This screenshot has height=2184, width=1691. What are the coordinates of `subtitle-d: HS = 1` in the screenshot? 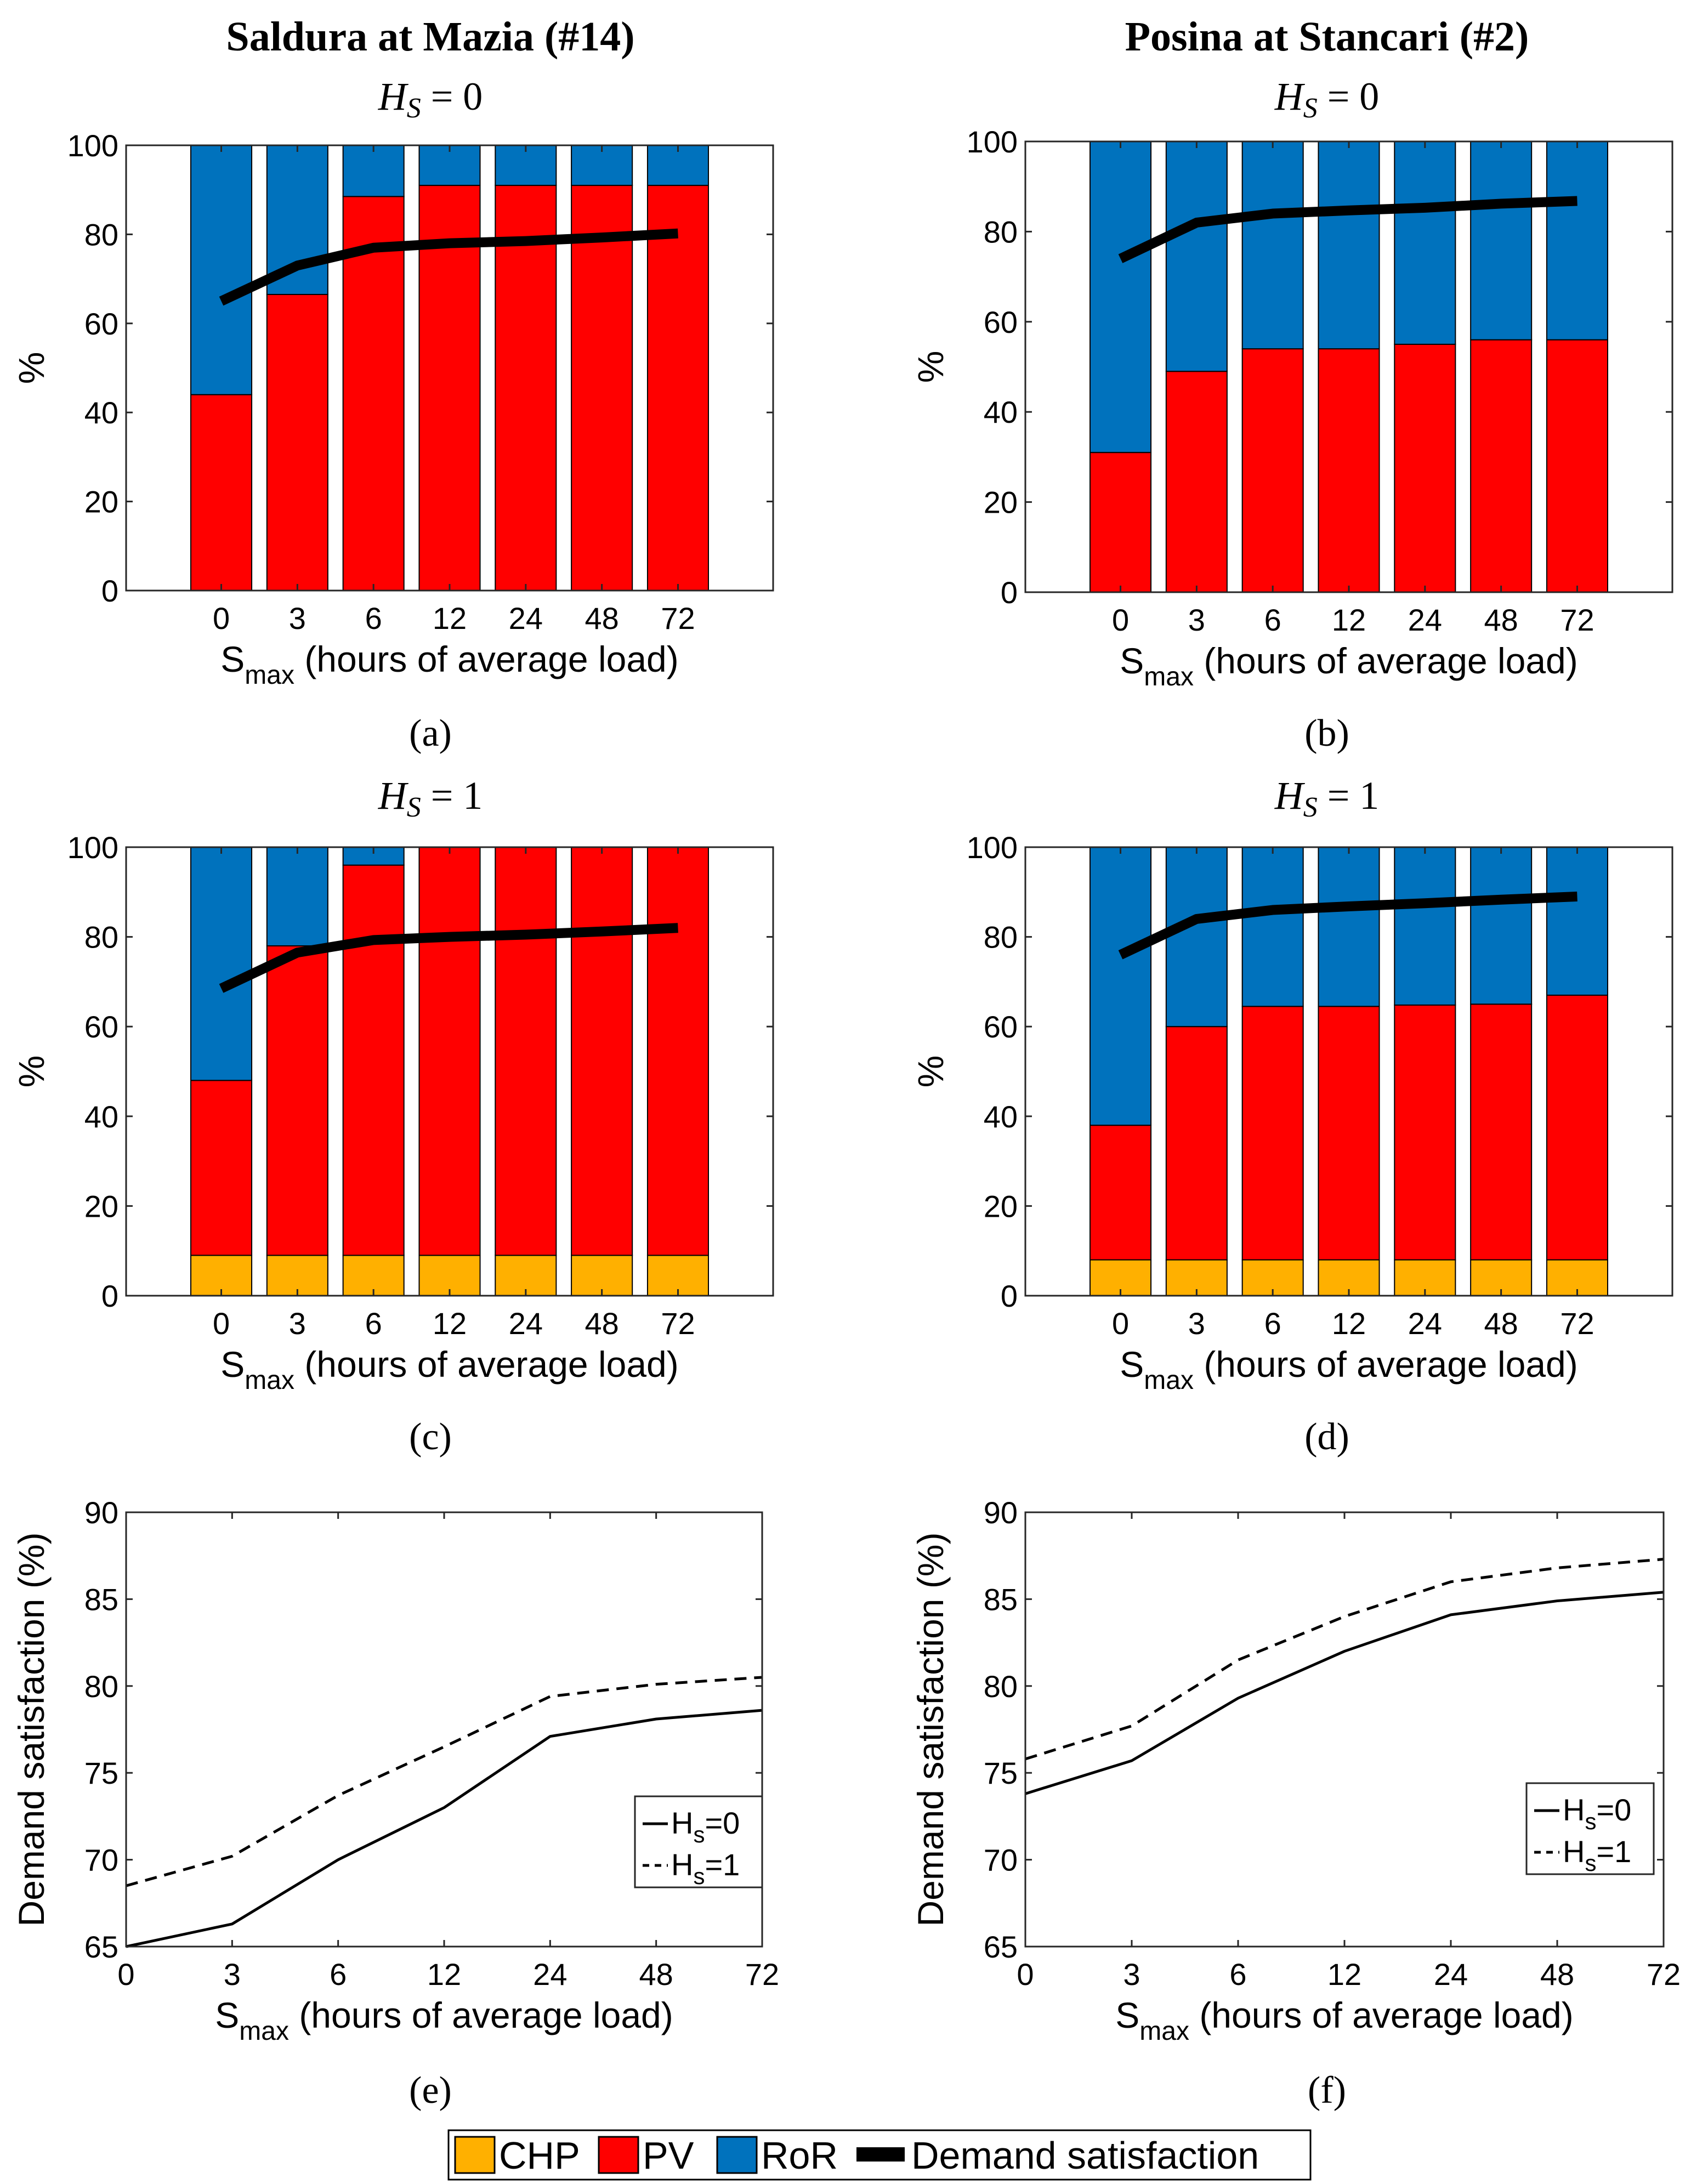 It's located at (1327, 798).